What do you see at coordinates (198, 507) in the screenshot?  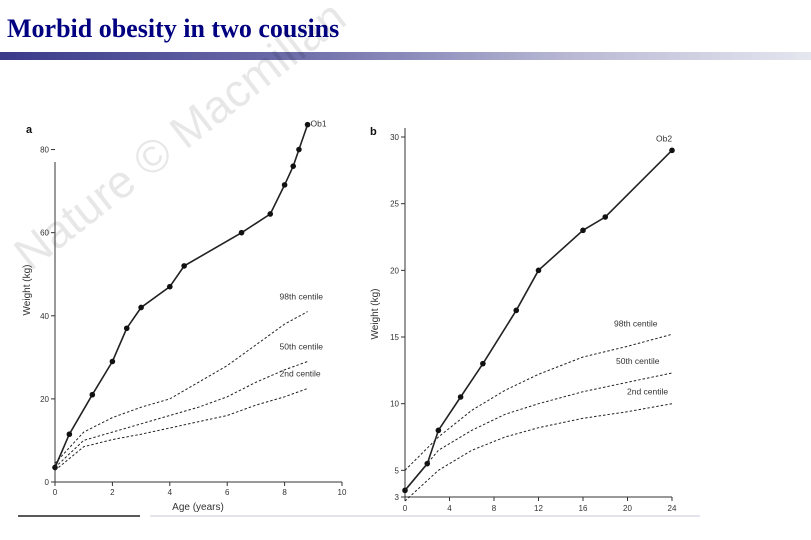 I see `panel-a-x-axis-label: Age (years)` at bounding box center [198, 507].